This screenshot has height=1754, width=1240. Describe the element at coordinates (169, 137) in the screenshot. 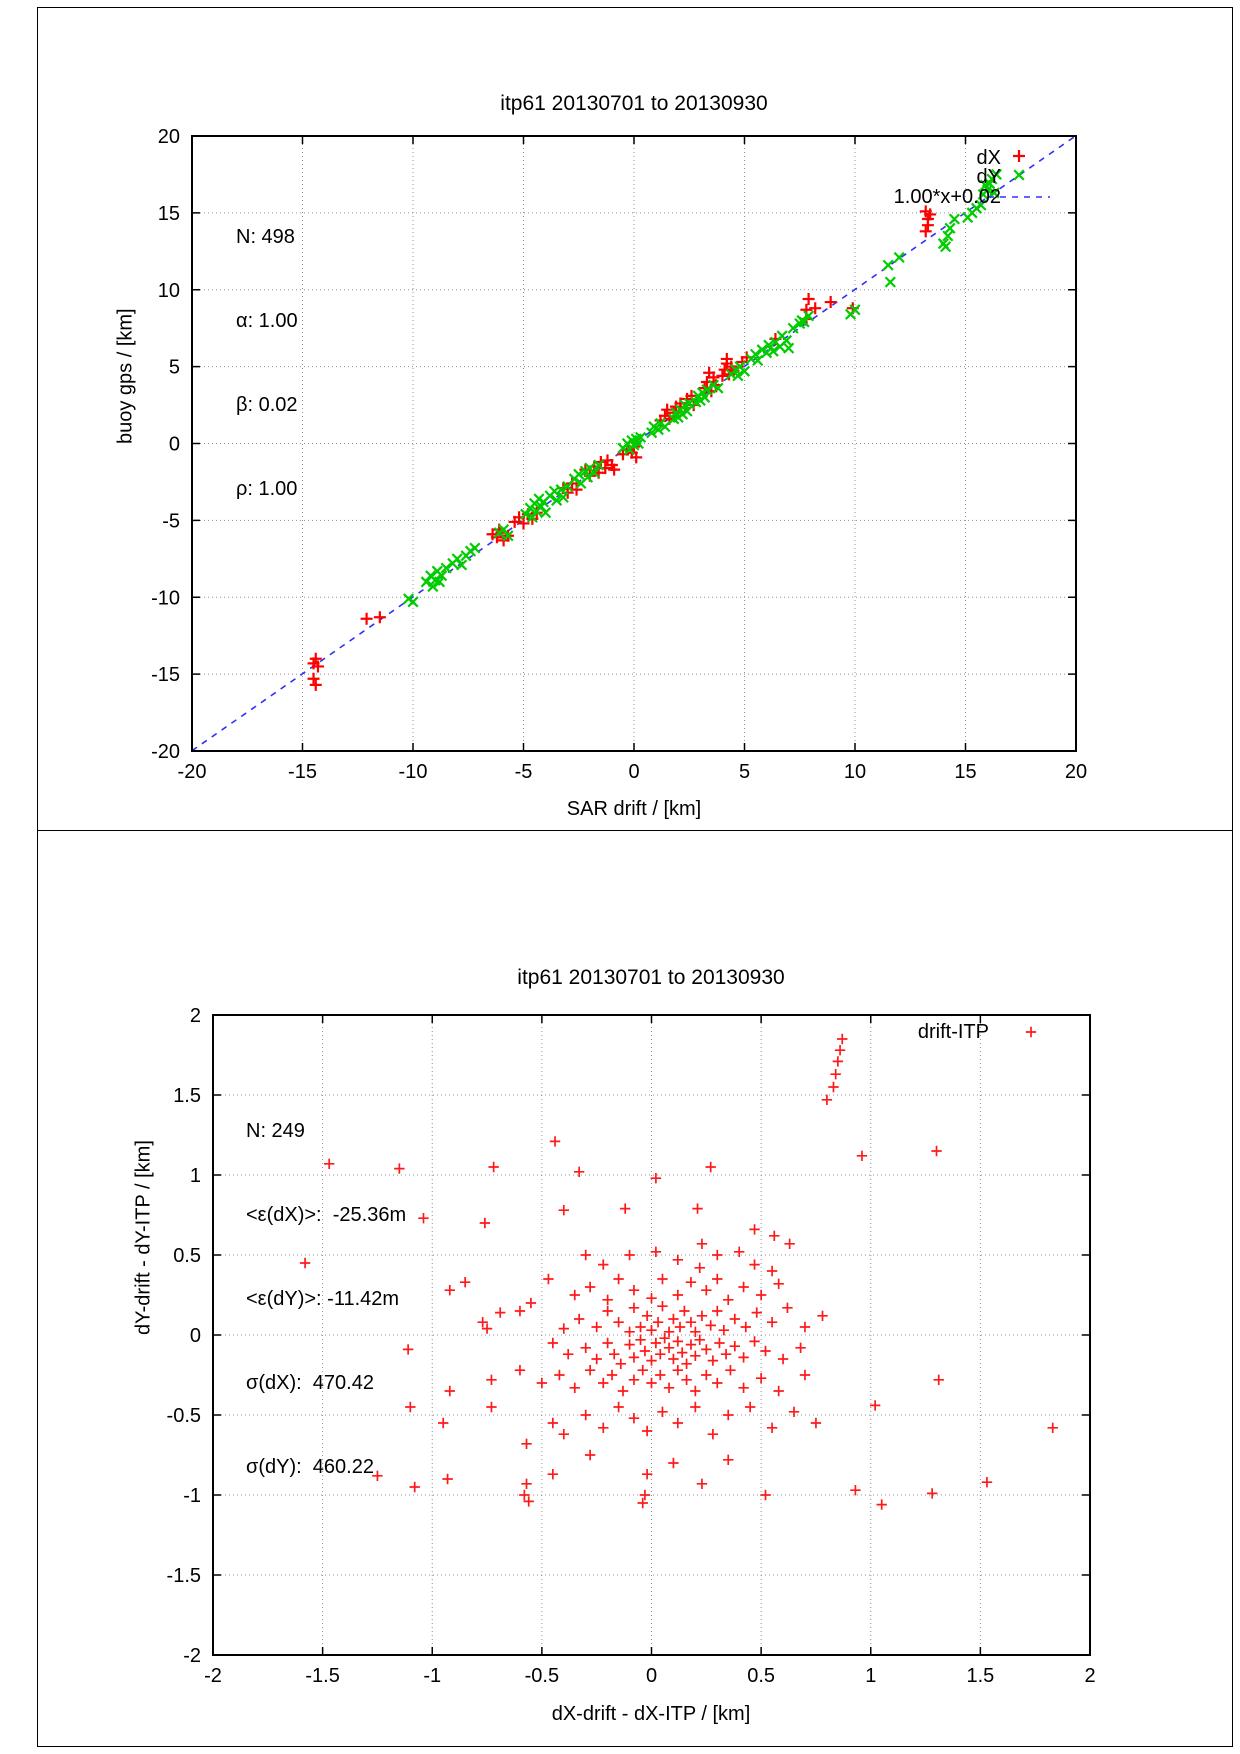

I see `y-tick-label: 20` at that location.